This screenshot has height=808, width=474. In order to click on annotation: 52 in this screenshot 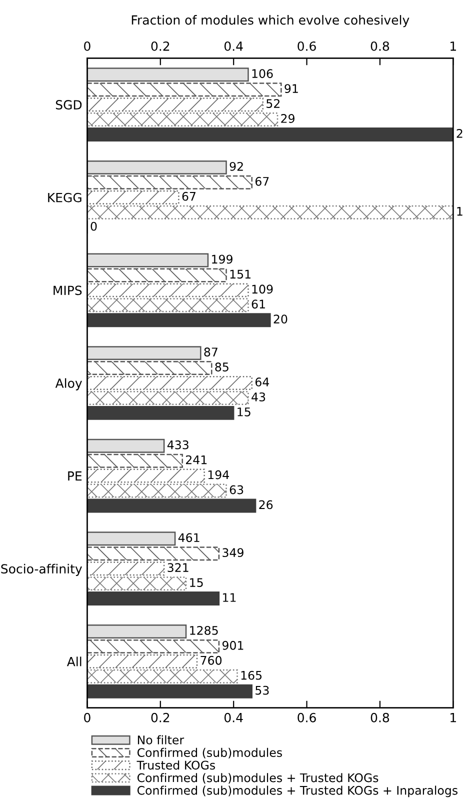, I will do `click(273, 103)`.